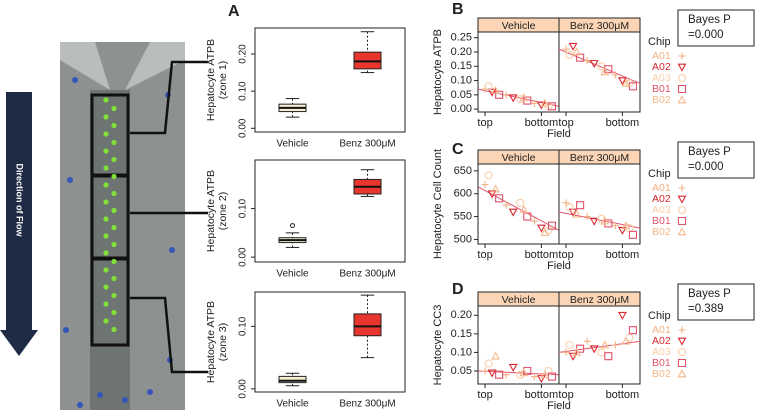 This screenshot has height=420, width=758. I want to click on channel, so click(110, 250).